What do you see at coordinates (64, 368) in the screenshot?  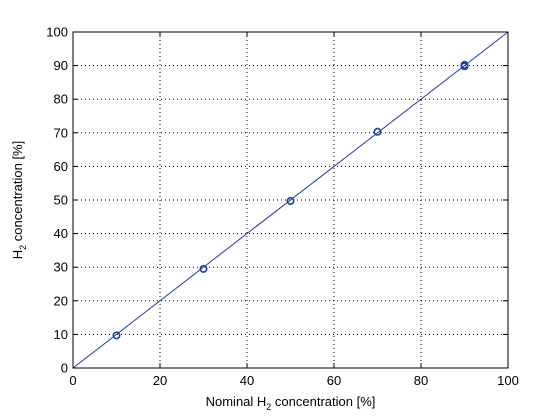 I see `y-tick-label: 0` at bounding box center [64, 368].